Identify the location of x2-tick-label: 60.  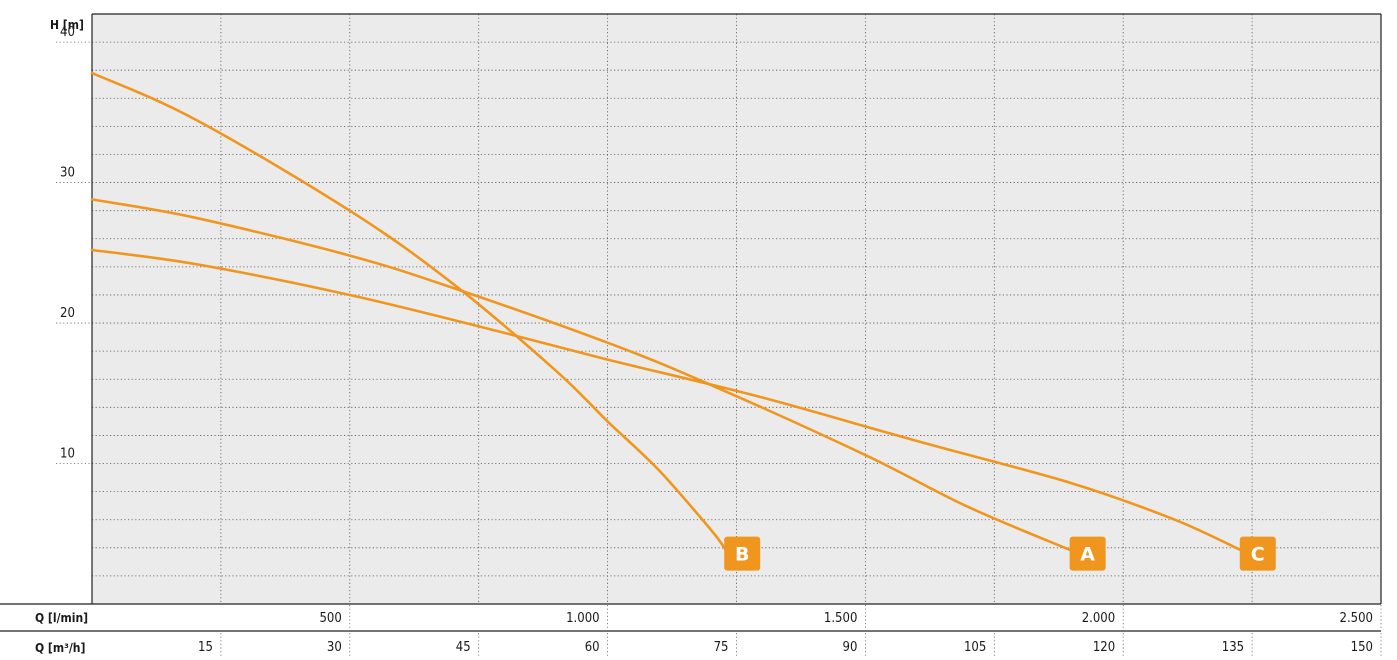
(592, 647).